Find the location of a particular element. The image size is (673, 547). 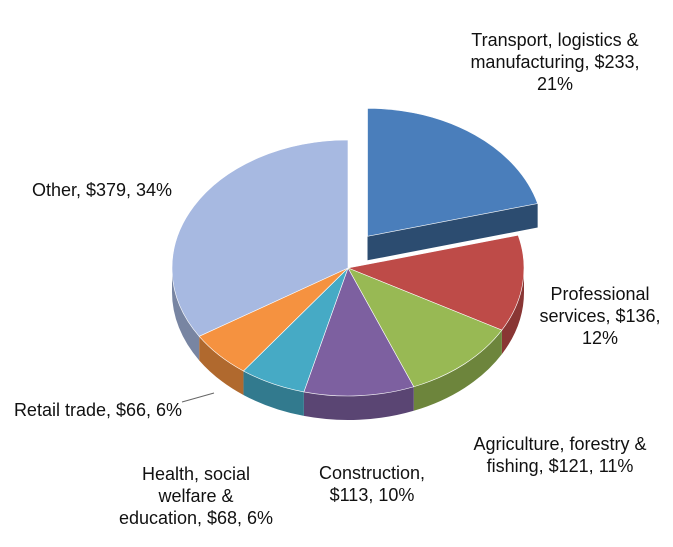

data-label: Professional services, $136, 12% is located at coordinates (600, 316).